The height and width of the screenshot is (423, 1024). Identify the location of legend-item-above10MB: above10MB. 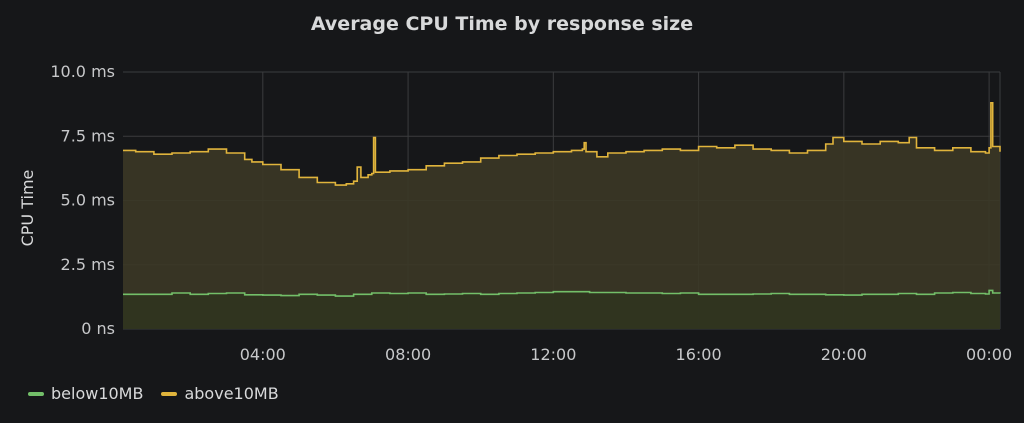
(220, 393).